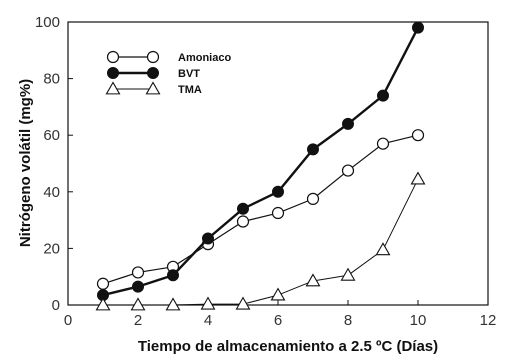 Image resolution: width=514 pixels, height=356 pixels. I want to click on legend-item-bvt: BVT, so click(153, 73).